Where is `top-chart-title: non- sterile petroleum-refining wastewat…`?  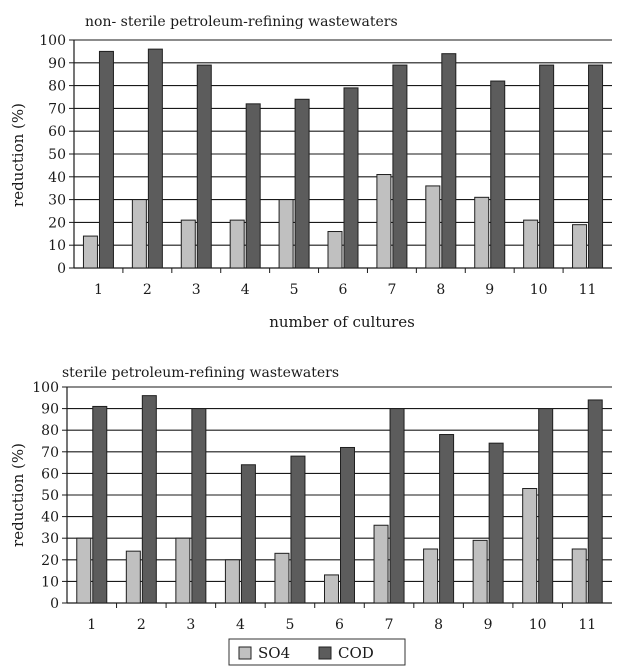
top-chart-title: non- sterile petroleum-refining wastewat… is located at coordinates (241, 22).